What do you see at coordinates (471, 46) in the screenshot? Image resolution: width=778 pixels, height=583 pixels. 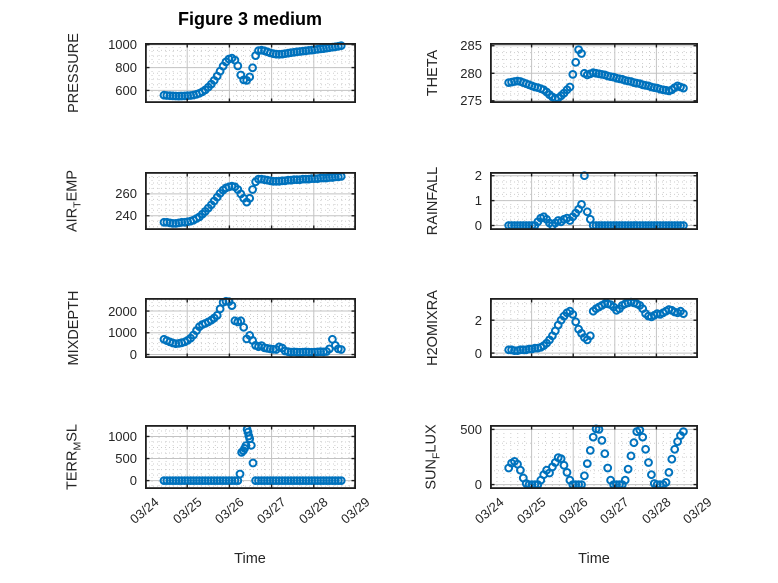 I see `y-tick-label: 285` at bounding box center [471, 46].